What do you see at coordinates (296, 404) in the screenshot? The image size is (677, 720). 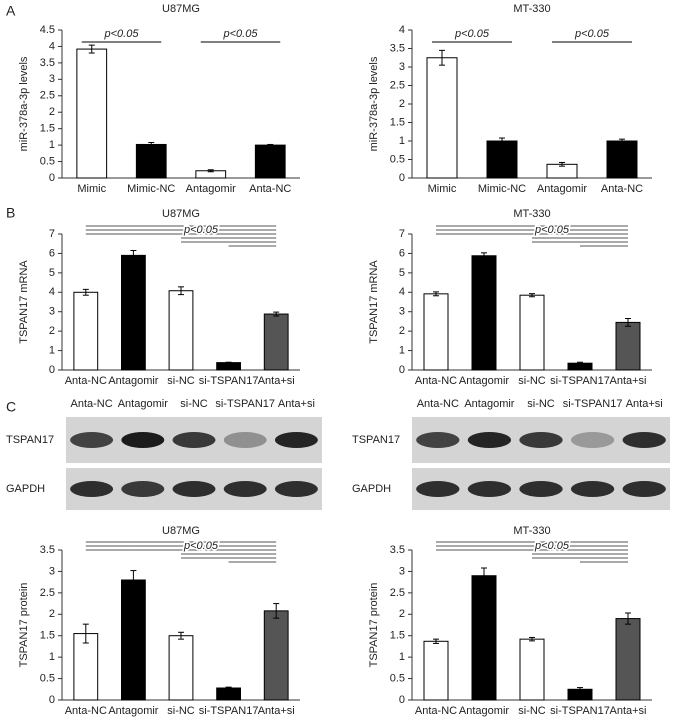 I see `lane-label: Anta+si` at bounding box center [296, 404].